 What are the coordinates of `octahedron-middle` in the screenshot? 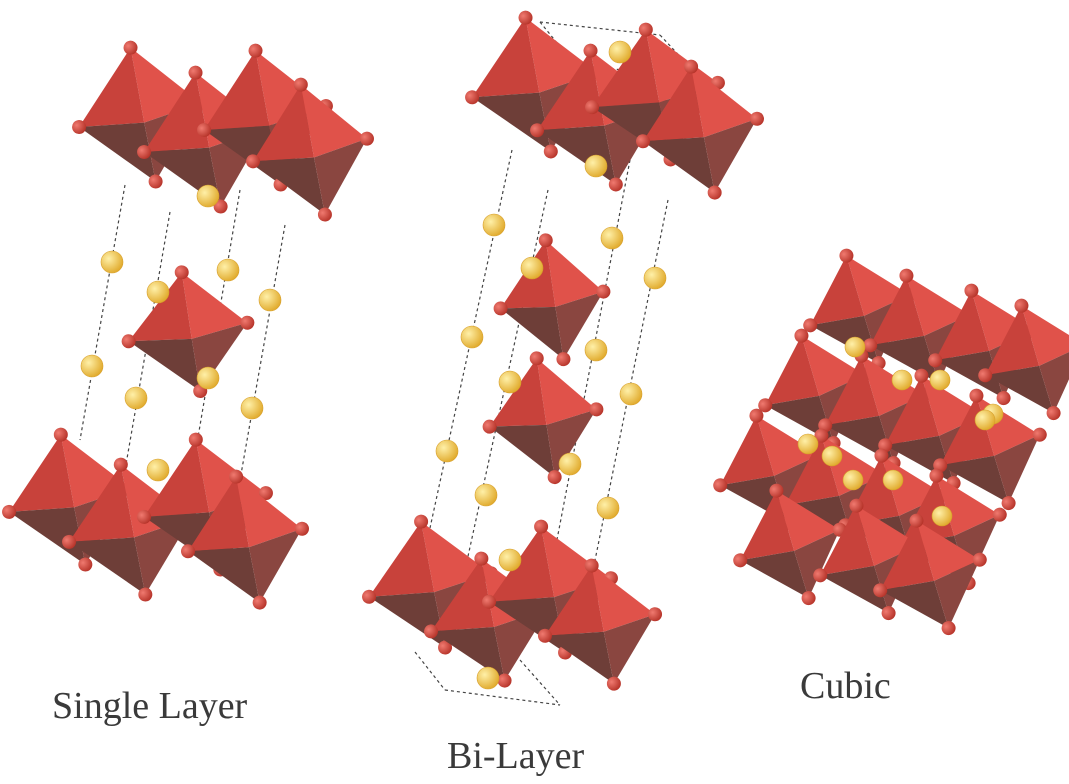 It's located at (188, 332).